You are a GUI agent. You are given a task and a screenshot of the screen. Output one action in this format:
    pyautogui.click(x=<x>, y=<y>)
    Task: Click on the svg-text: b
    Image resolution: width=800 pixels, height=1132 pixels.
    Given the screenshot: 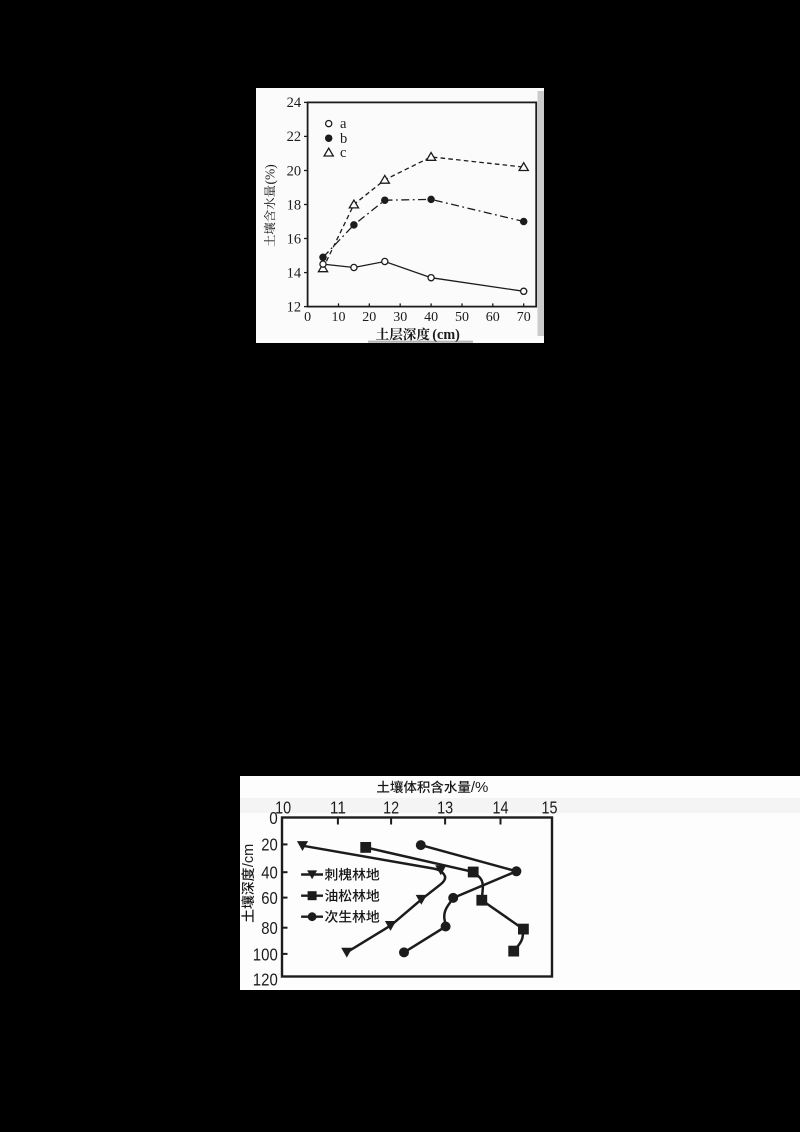 What is the action you would take?
    pyautogui.click(x=343, y=139)
    